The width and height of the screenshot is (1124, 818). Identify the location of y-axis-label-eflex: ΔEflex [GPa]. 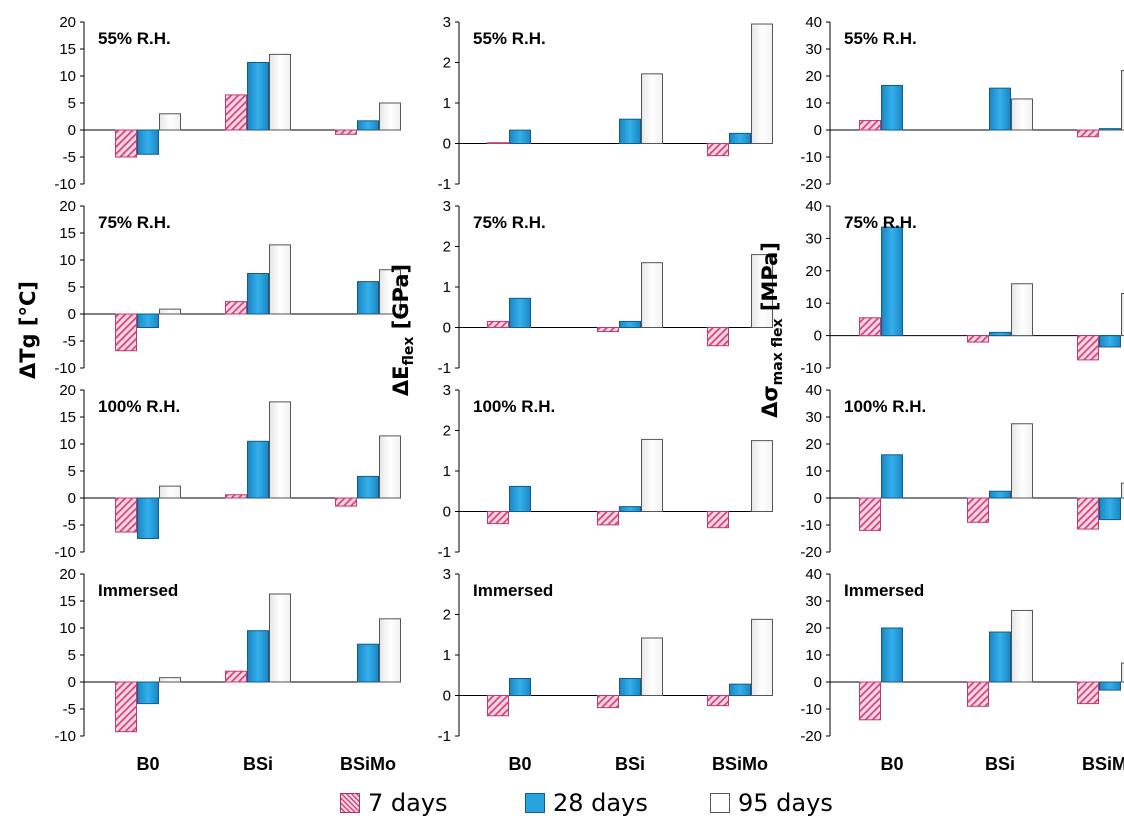
(403, 330).